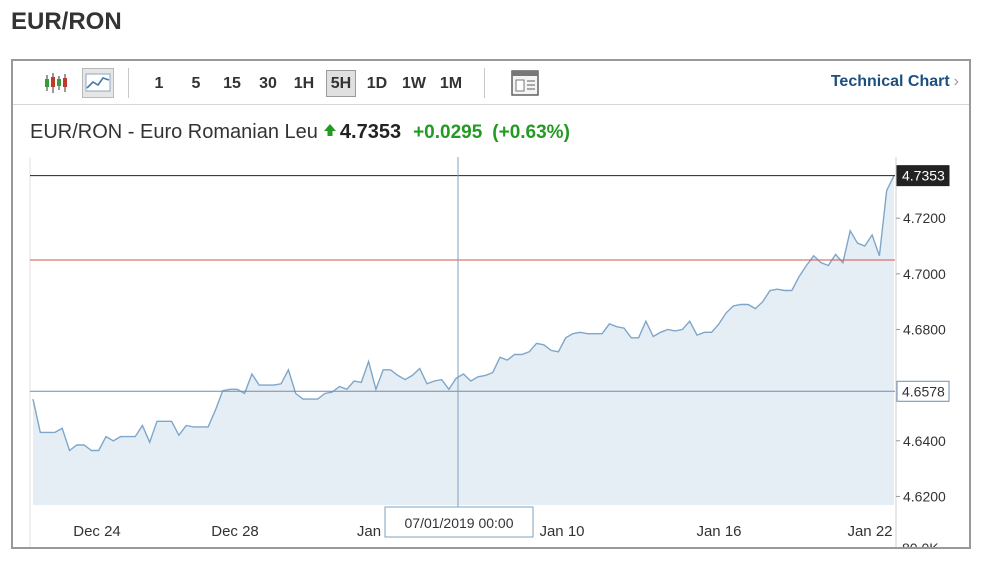 Image resolution: width=981 pixels, height=569 pixels. Describe the element at coordinates (55, 83) in the screenshot. I see `candlestick-icon` at that location.